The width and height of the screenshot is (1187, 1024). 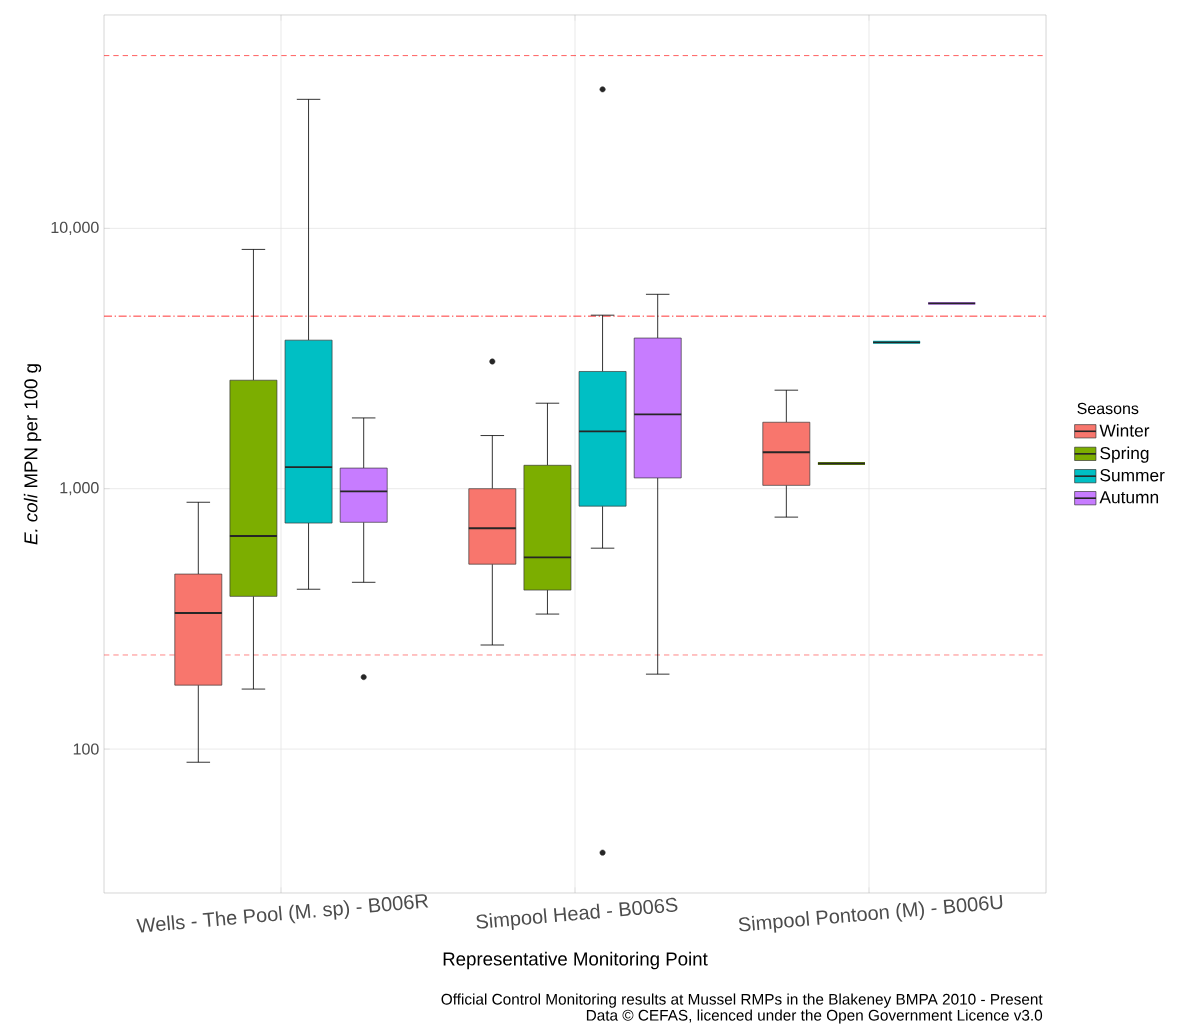 I want to click on x-tick-label: Wells - The Pool (M. sp) - B006R, so click(x=282, y=913).